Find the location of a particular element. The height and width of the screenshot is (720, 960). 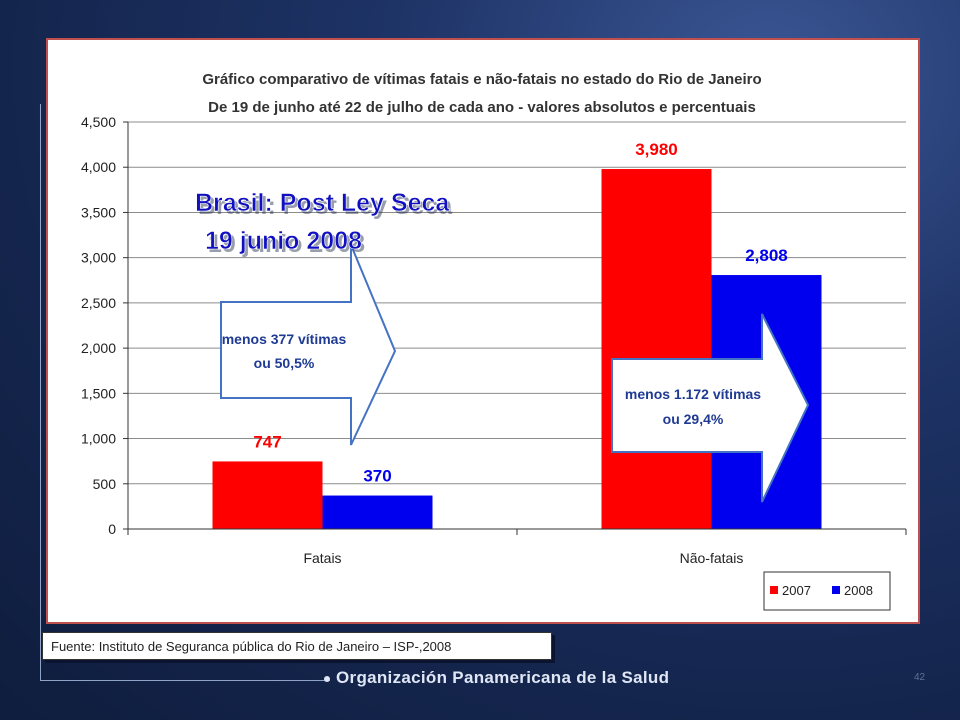

legend-swatch-2008 is located at coordinates (836, 590).